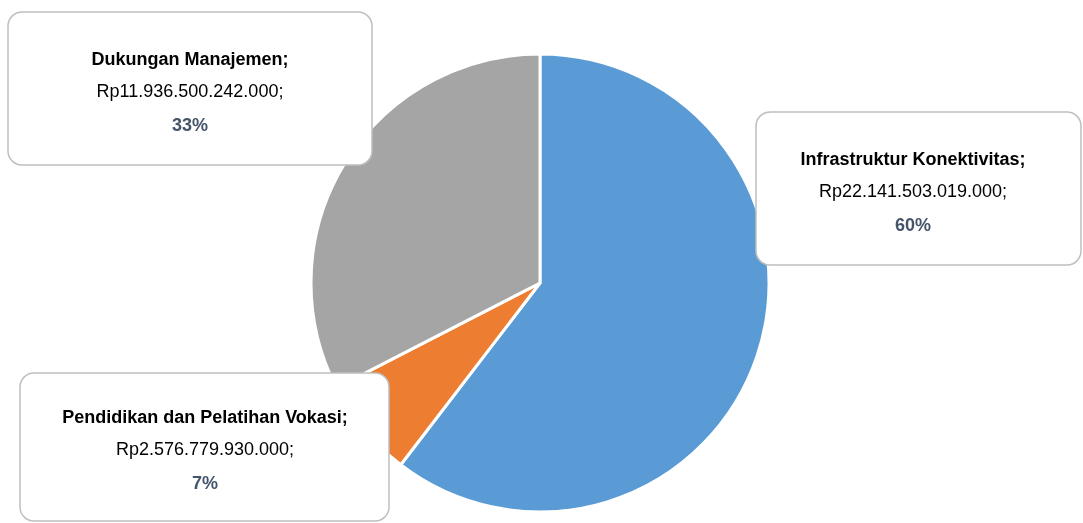  Describe the element at coordinates (205, 450) in the screenshot. I see `slice-label: Pendidikan dan Pelatihan Vokasi; Rp2.576.779.930.000; 7%` at that location.